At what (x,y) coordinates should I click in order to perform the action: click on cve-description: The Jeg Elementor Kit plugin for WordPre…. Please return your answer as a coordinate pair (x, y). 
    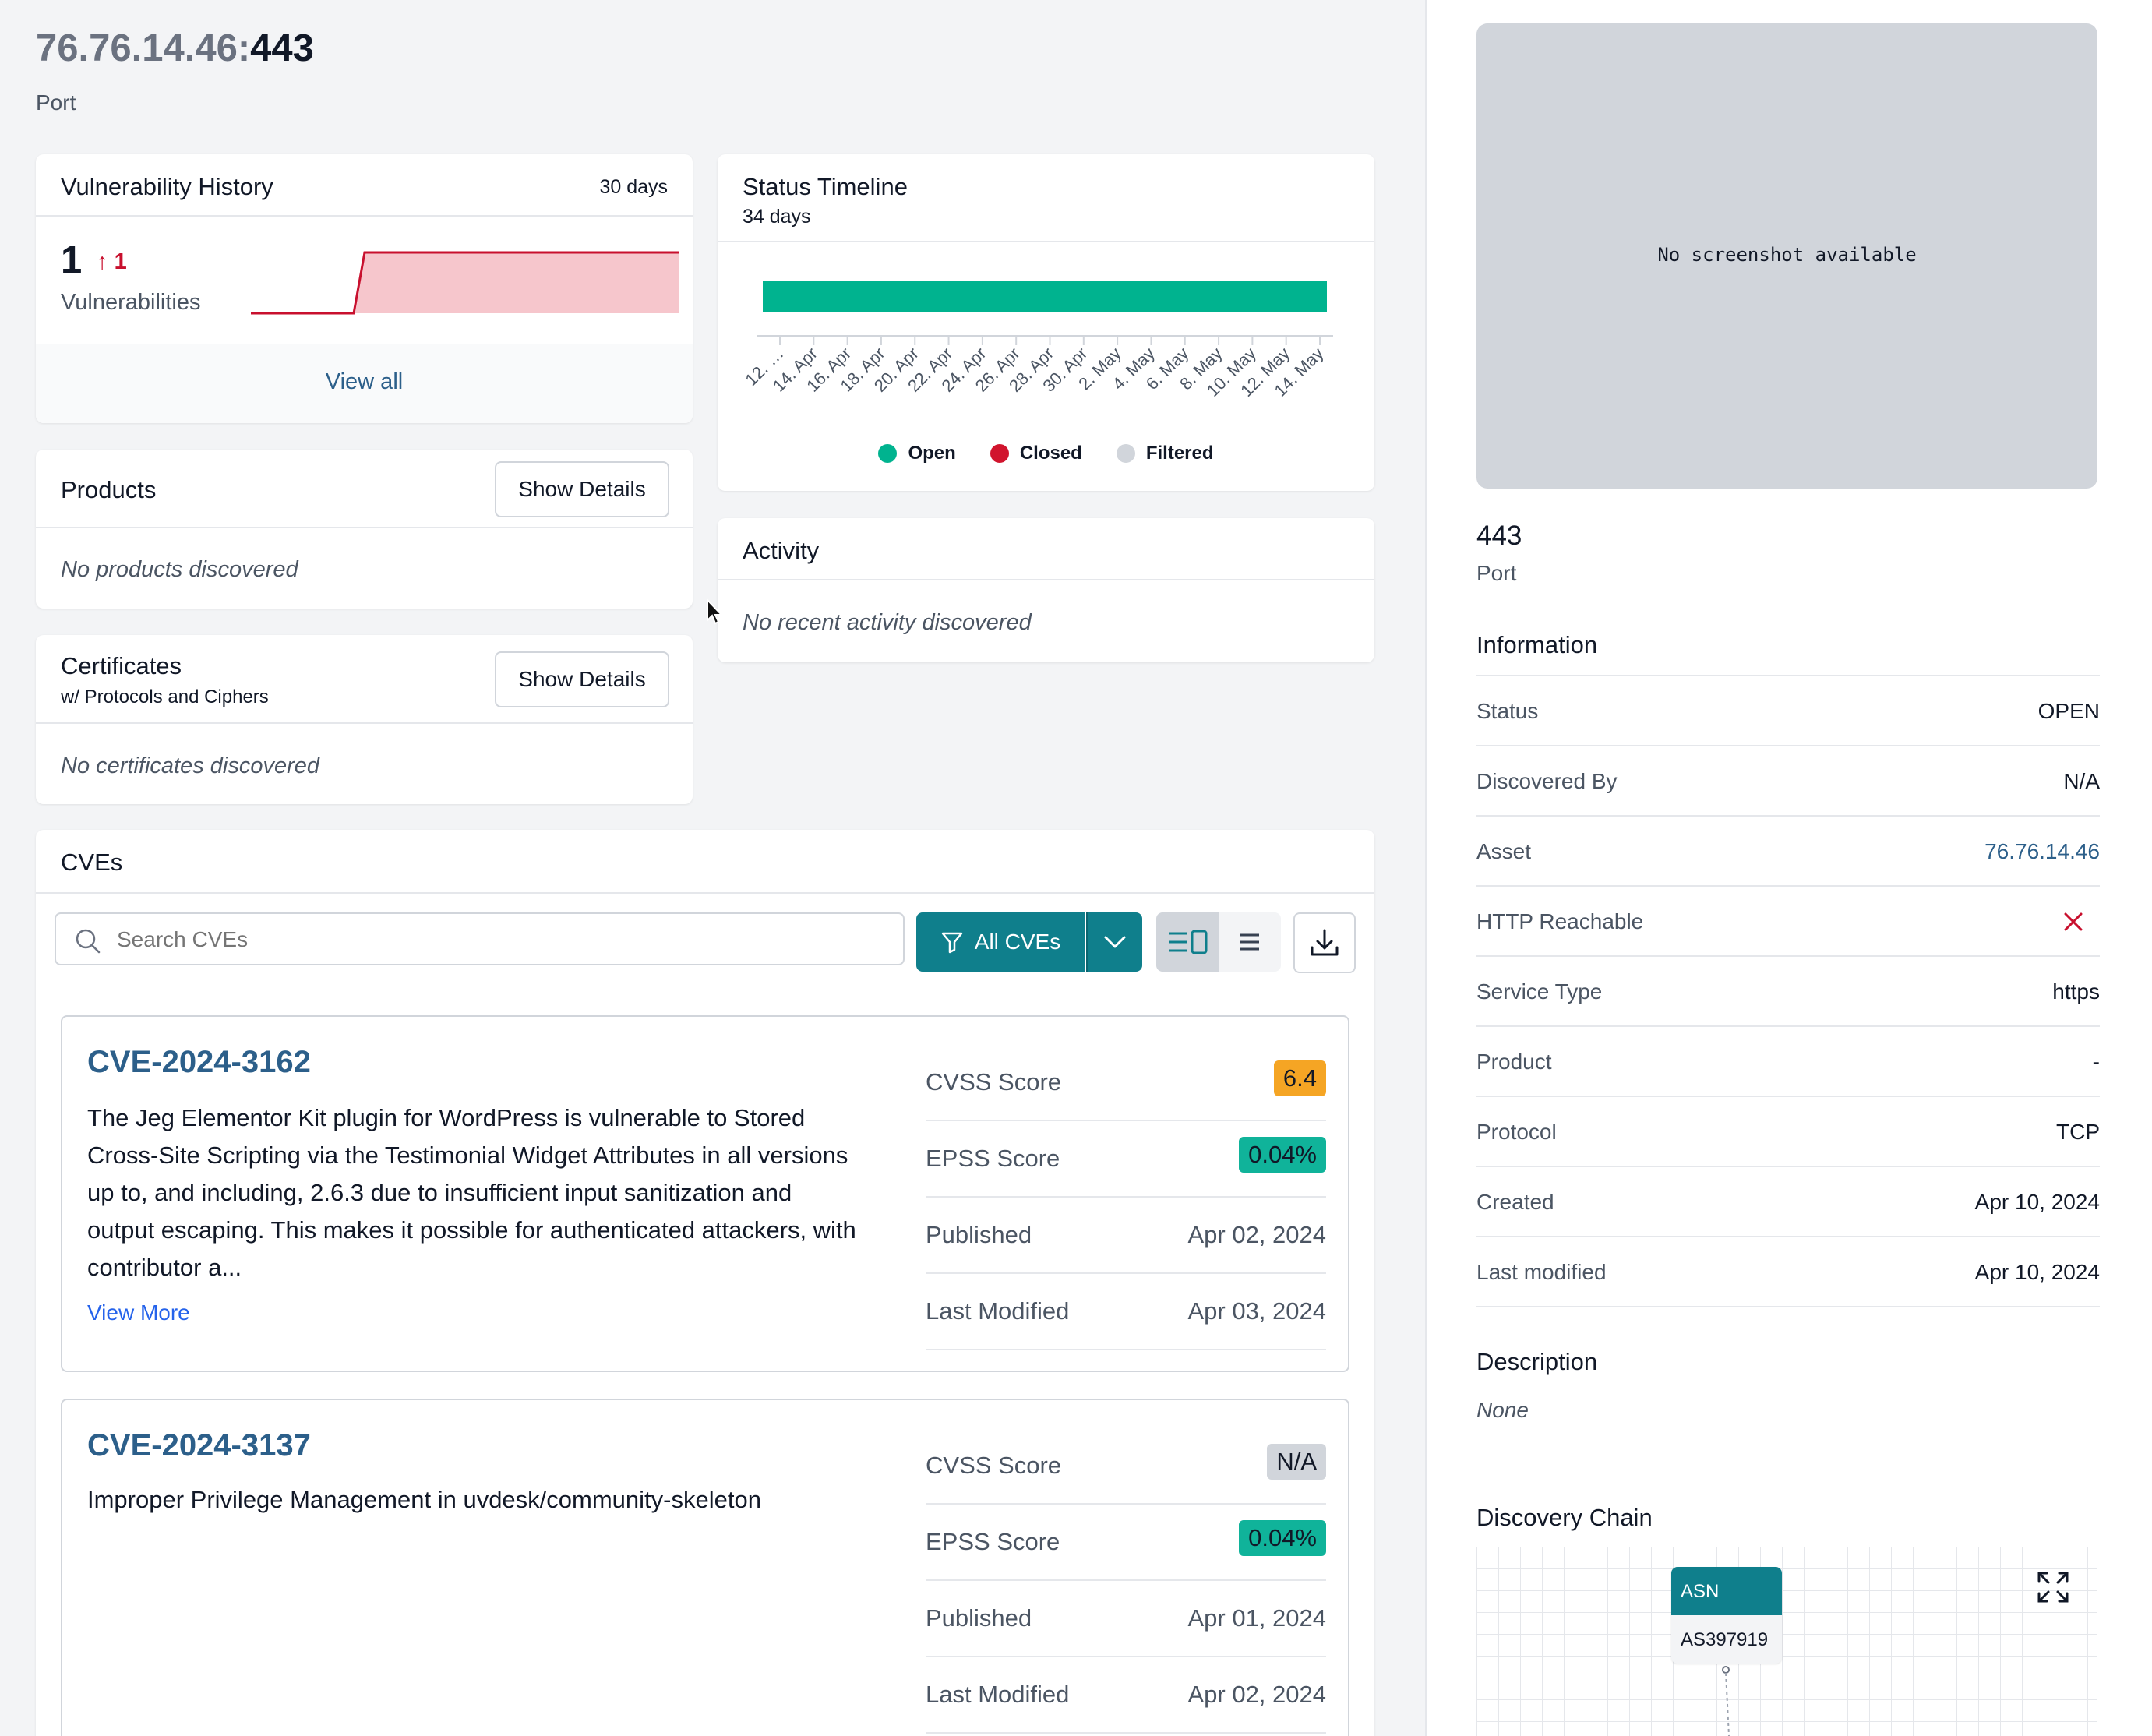
    Looking at the image, I should click on (496, 1192).